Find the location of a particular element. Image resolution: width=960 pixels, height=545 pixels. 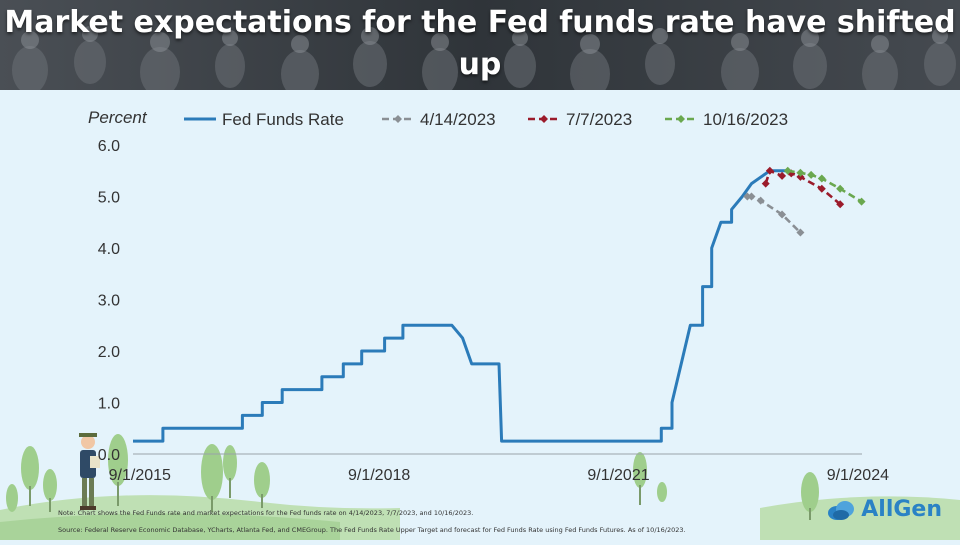

x-tick-label: 9/1/2015 is located at coordinates (140, 475).